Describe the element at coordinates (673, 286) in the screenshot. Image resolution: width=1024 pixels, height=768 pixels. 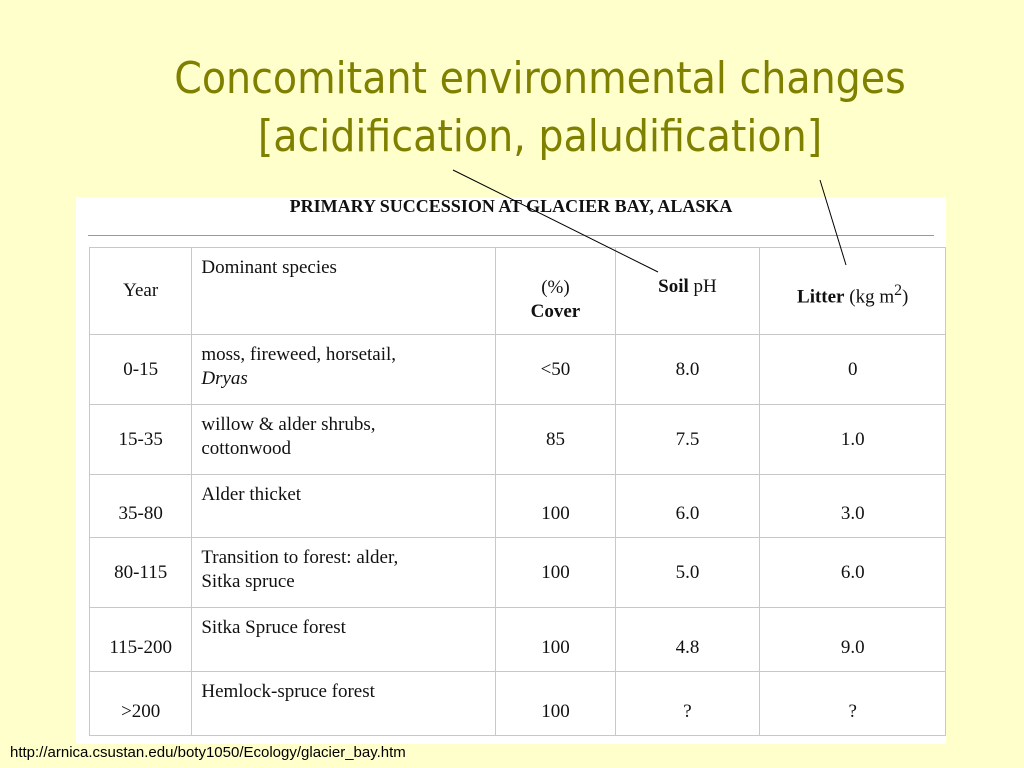
I see `header-soil-label: Soil` at that location.